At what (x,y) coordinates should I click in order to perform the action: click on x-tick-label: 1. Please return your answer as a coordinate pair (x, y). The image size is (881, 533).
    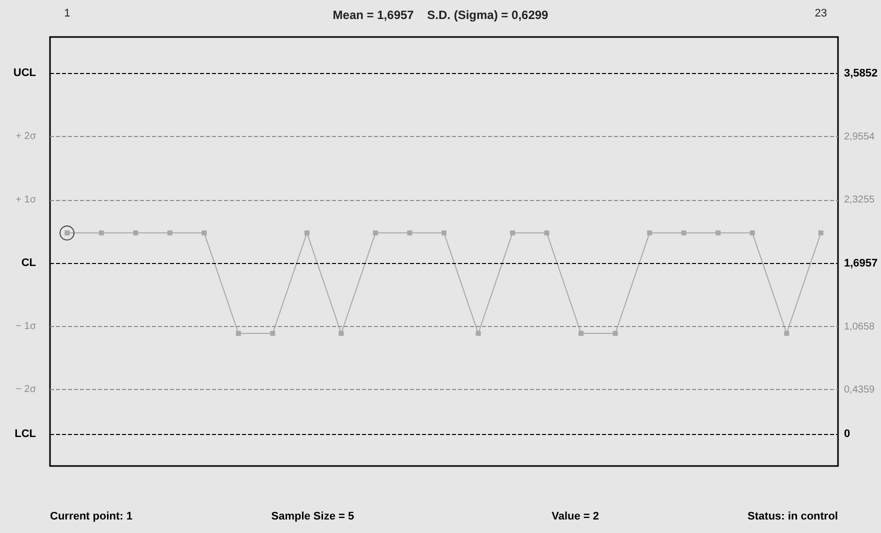
    Looking at the image, I should click on (67, 14).